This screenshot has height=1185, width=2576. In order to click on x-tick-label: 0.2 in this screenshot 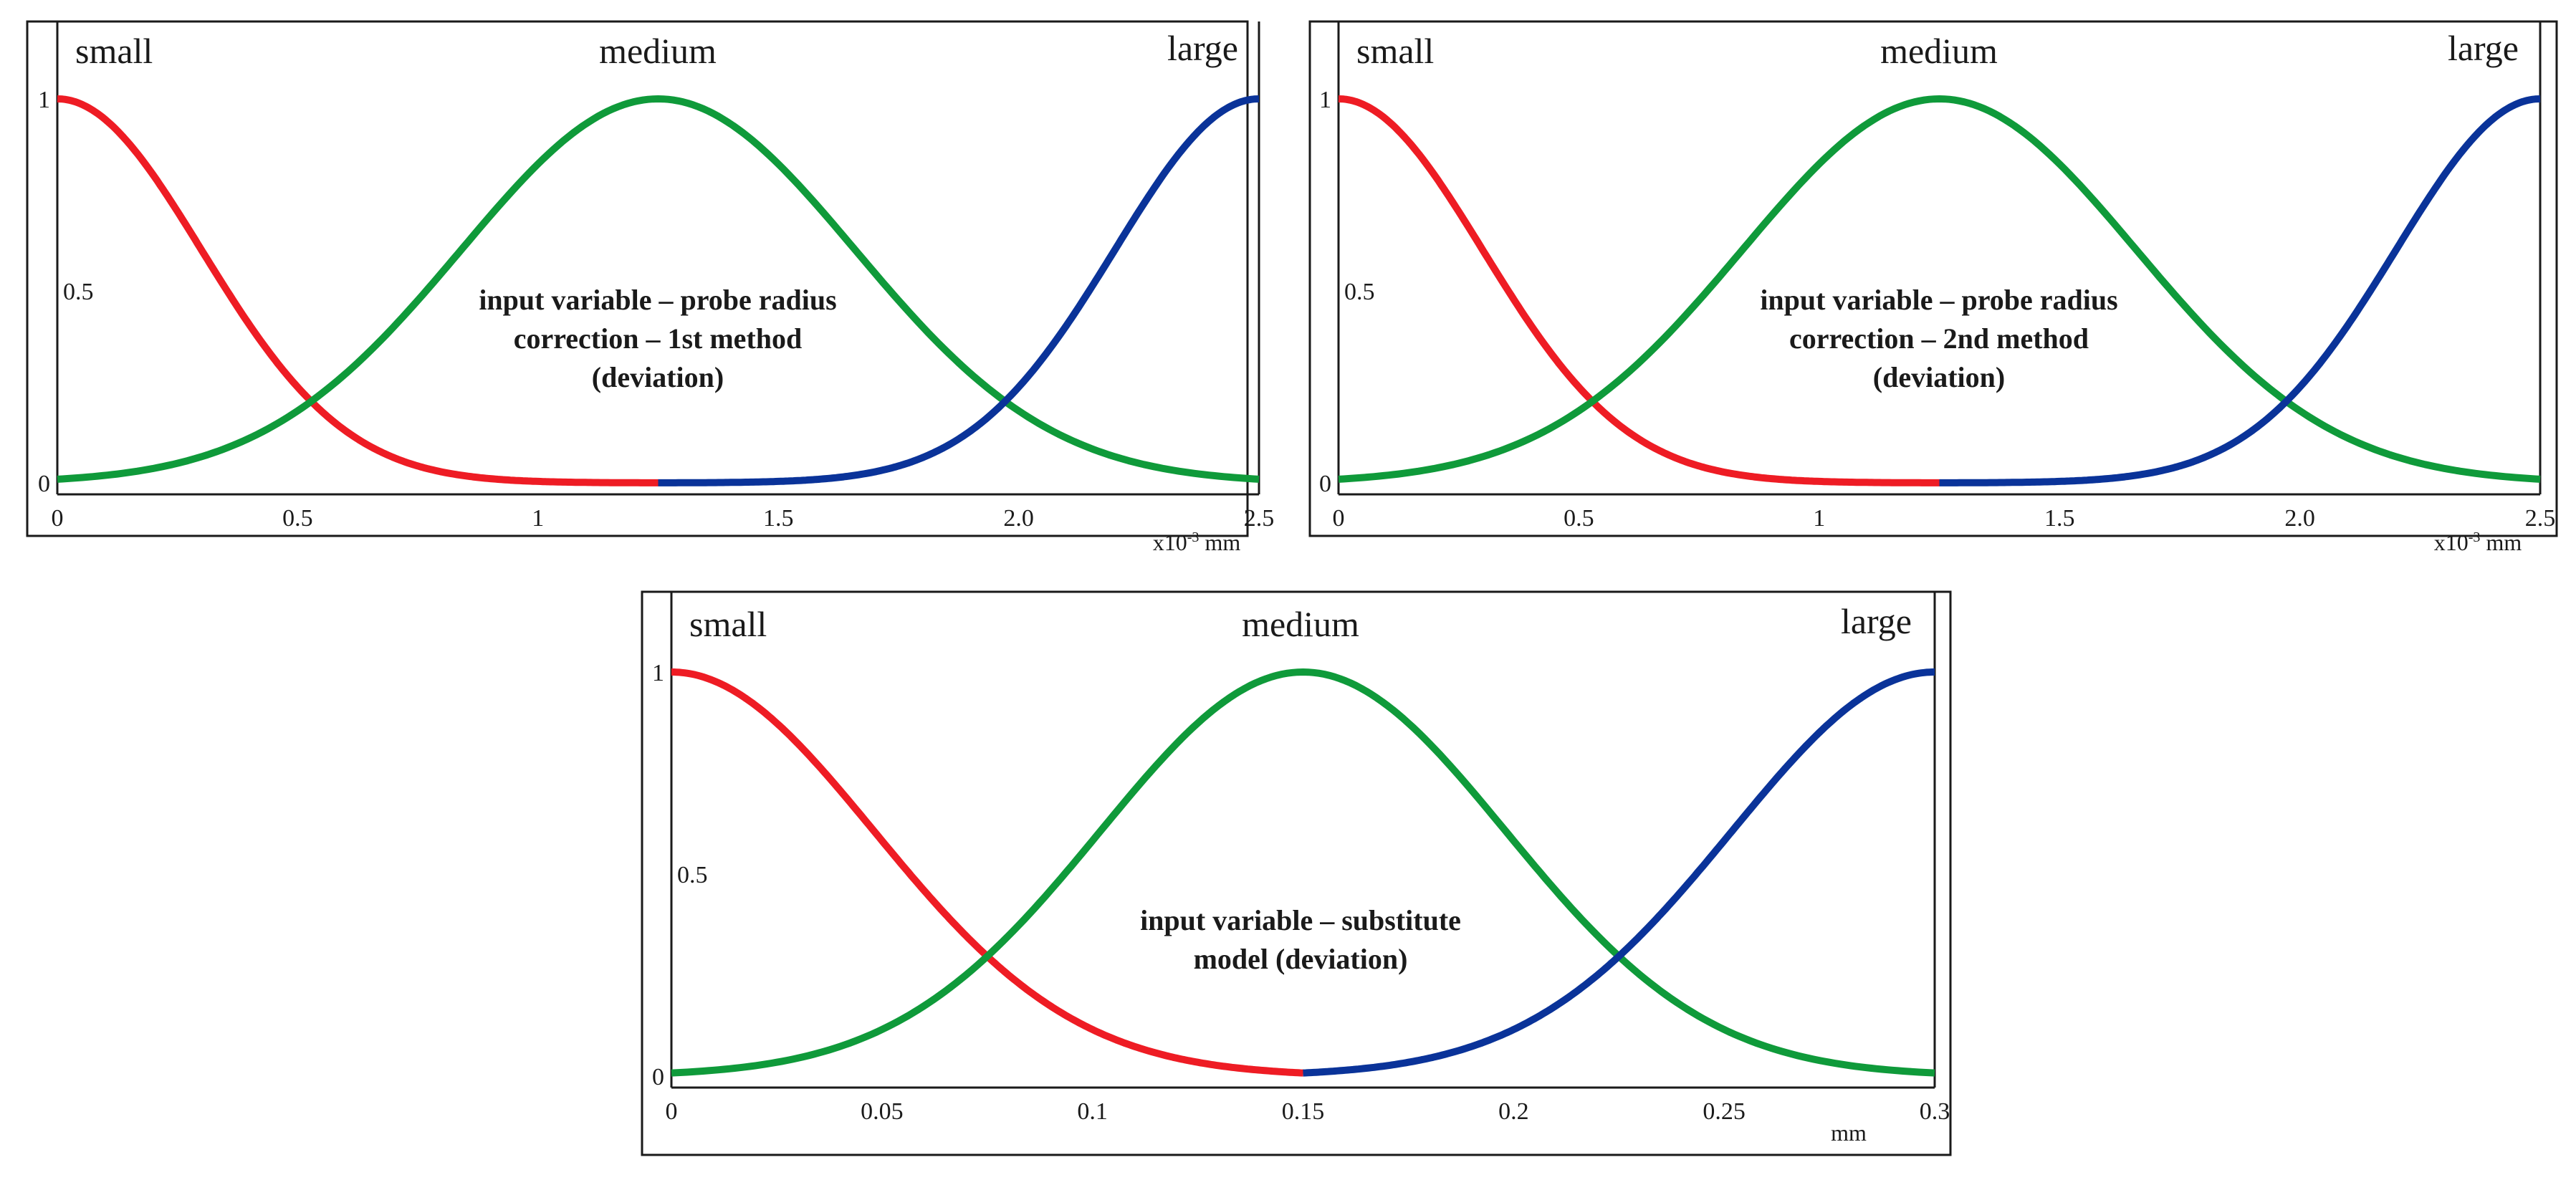, I will do `click(1514, 1111)`.